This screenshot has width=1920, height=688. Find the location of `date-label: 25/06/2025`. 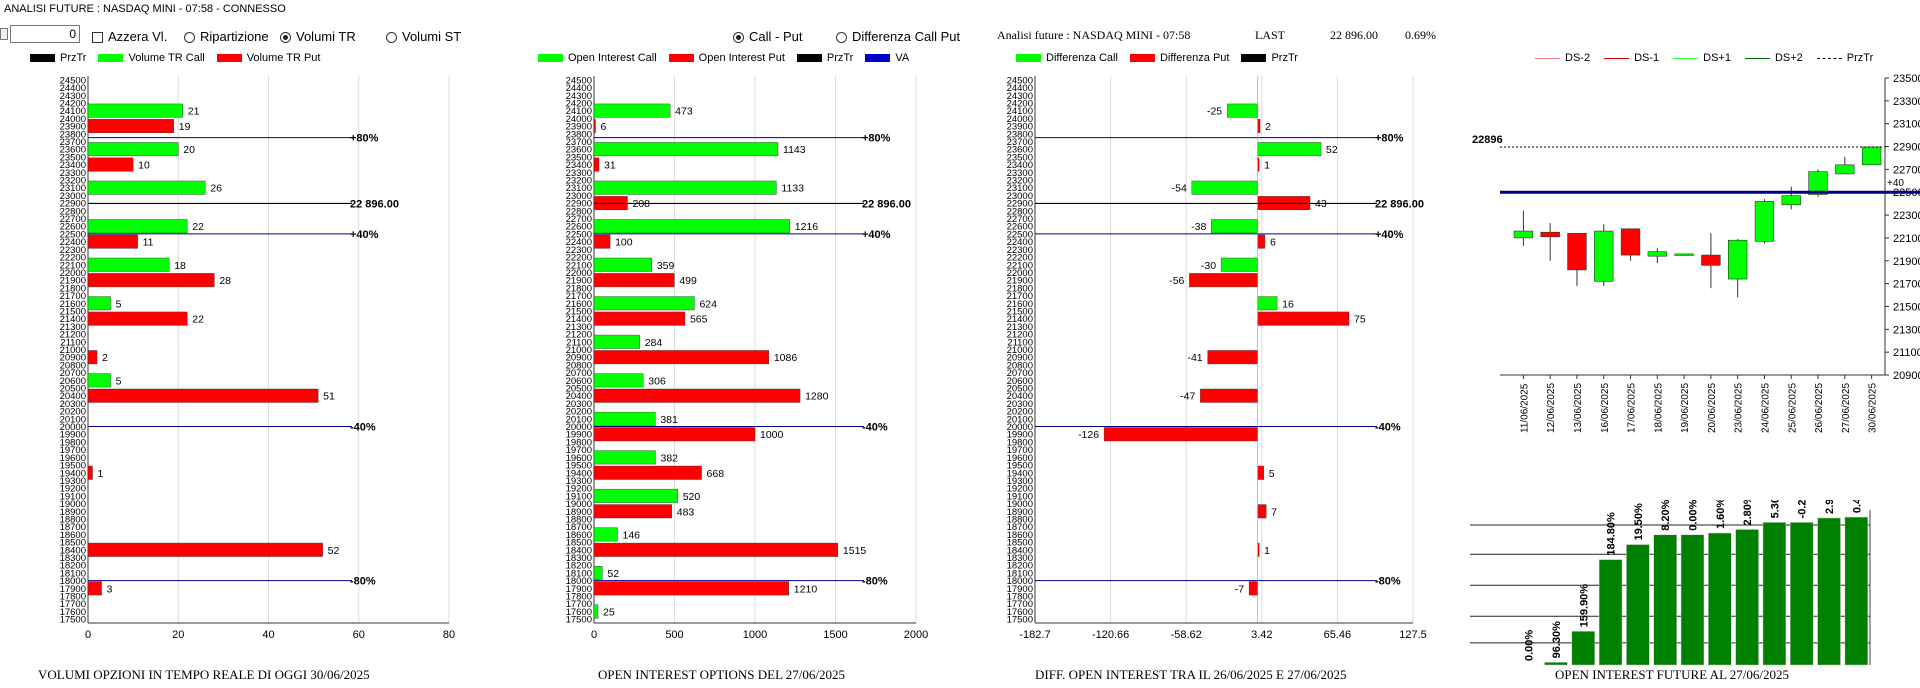

date-label: 25/06/2025 is located at coordinates (1792, 408).